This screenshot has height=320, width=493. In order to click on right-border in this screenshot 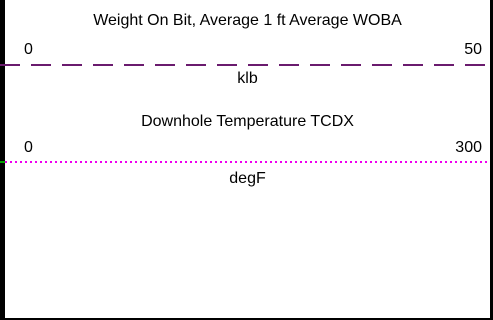, I will do `click(491, 160)`.